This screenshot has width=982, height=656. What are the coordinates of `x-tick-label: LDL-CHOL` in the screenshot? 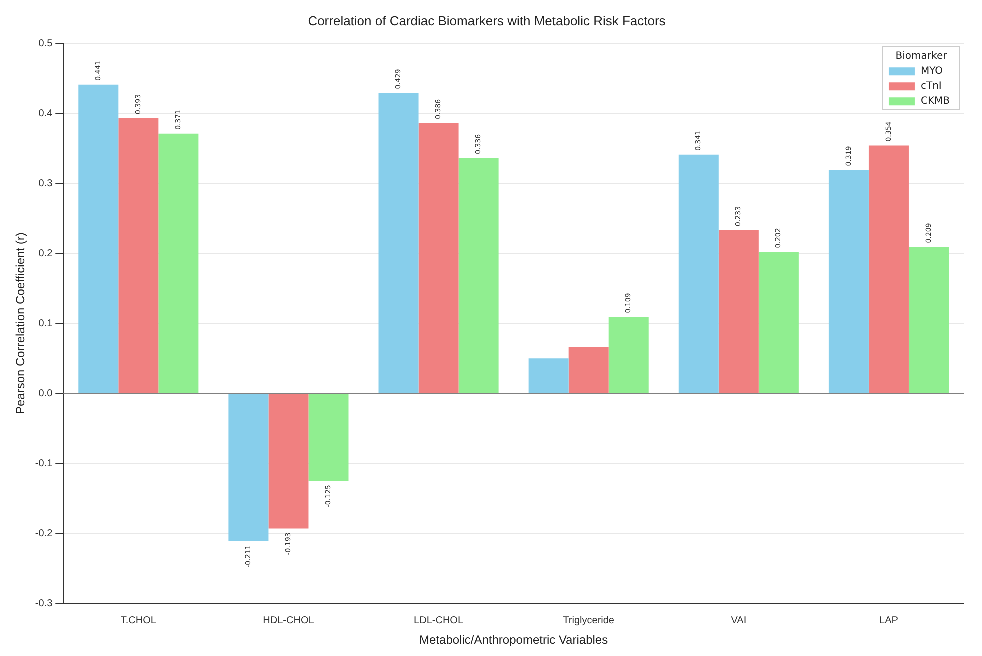 It's located at (439, 620).